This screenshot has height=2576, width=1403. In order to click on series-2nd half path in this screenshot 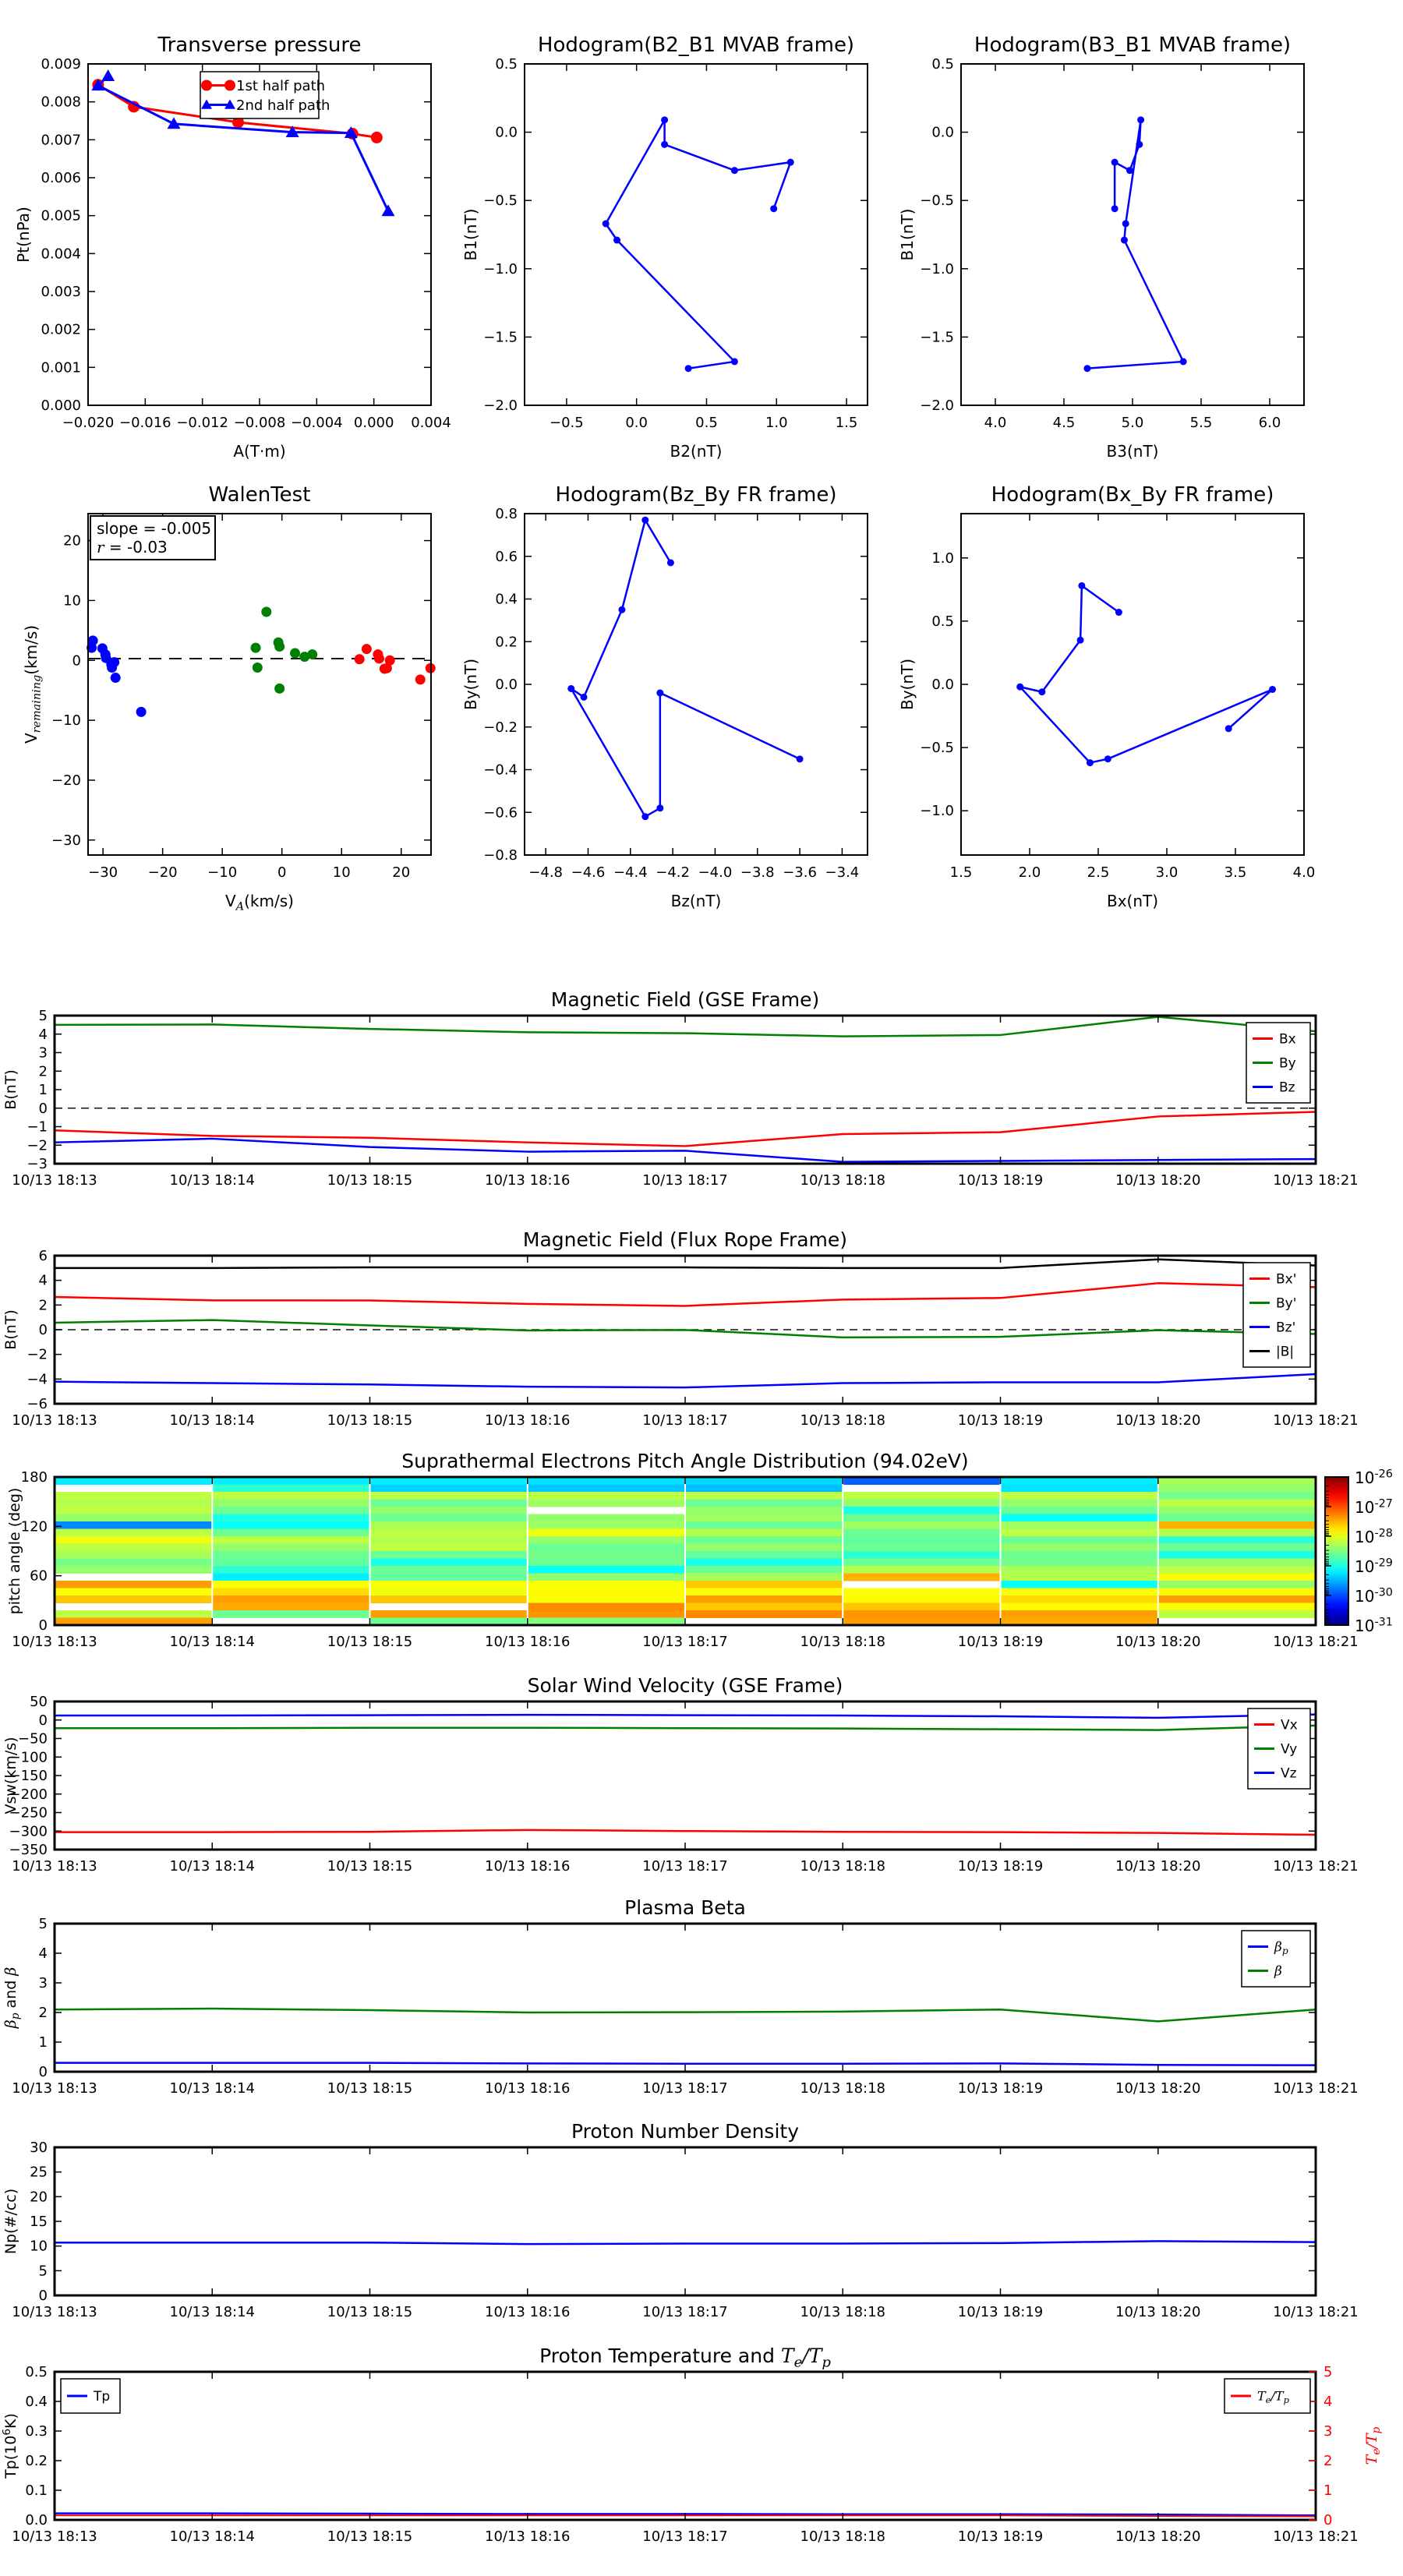, I will do `click(243, 143)`.